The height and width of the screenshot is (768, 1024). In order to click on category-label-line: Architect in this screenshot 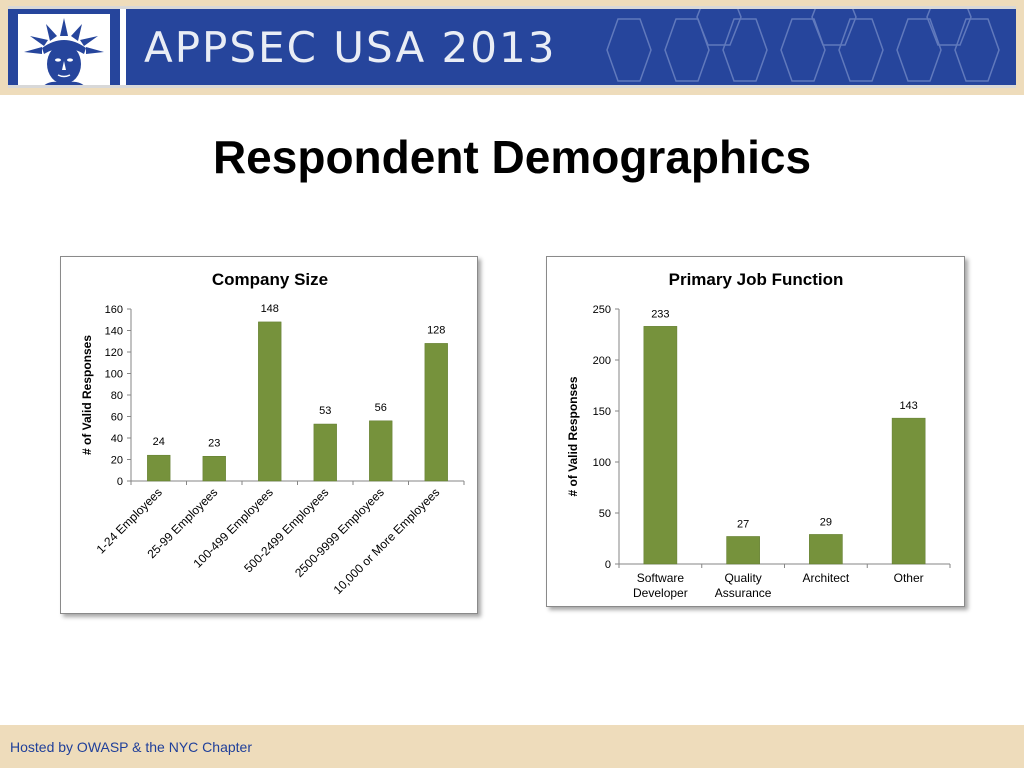, I will do `click(826, 578)`.